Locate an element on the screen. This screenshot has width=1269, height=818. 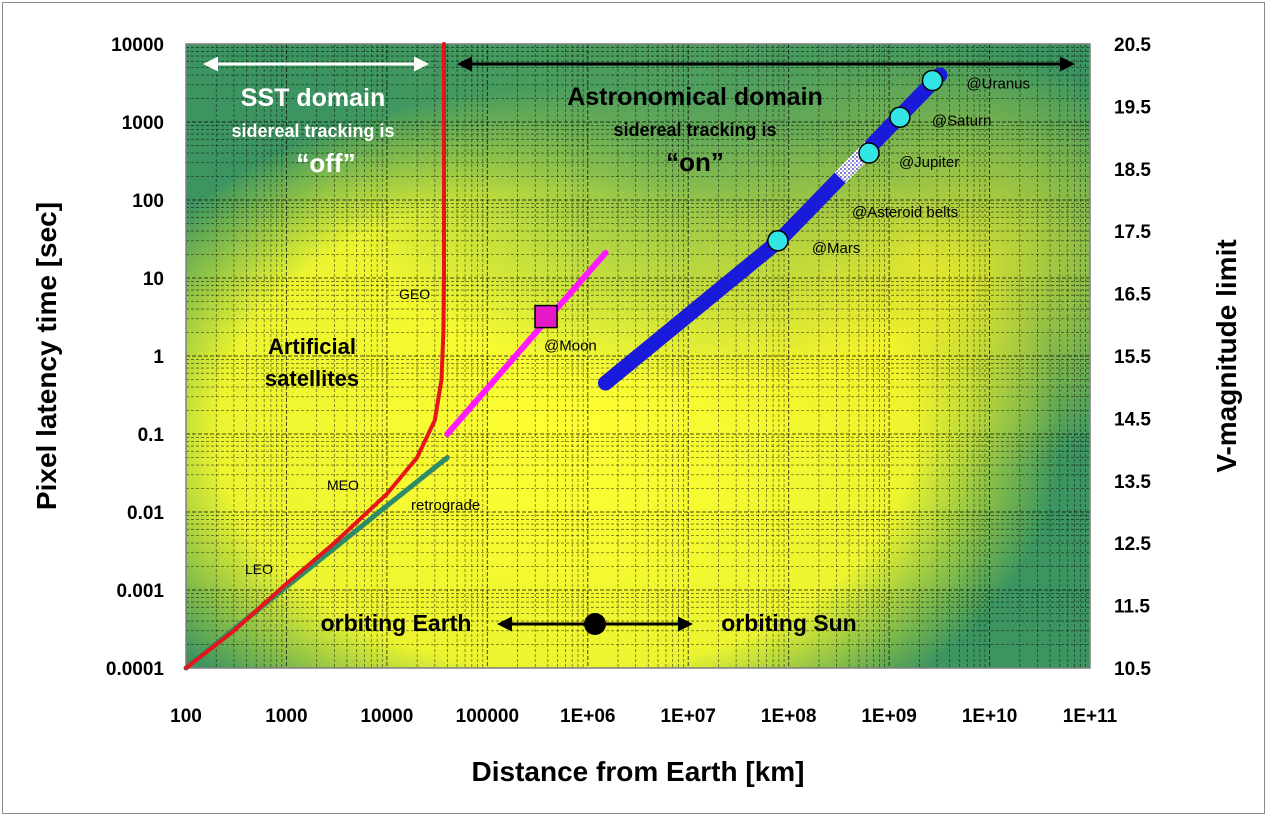
orbit-boundary-dot is located at coordinates (595, 624).